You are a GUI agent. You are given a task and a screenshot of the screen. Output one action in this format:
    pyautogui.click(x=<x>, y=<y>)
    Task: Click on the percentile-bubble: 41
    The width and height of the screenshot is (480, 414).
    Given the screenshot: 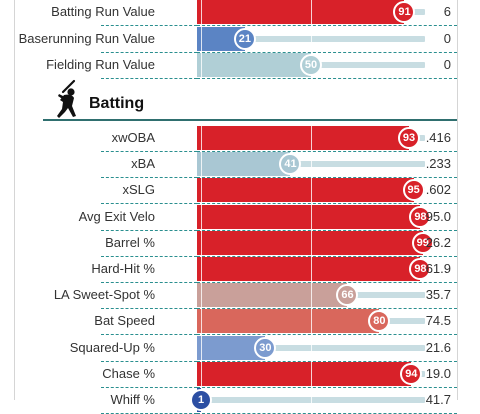 What is the action you would take?
    pyautogui.click(x=290, y=164)
    